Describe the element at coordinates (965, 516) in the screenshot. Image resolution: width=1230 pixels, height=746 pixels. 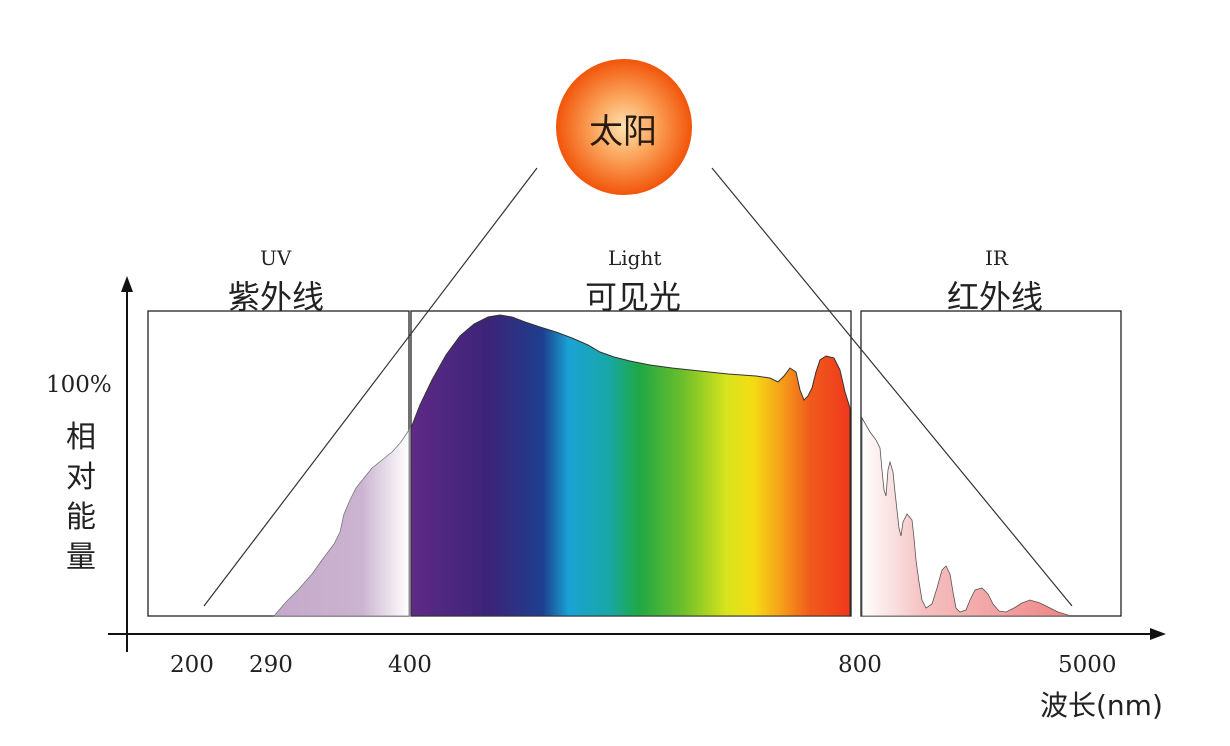
I see `ir-spectrum-area` at that location.